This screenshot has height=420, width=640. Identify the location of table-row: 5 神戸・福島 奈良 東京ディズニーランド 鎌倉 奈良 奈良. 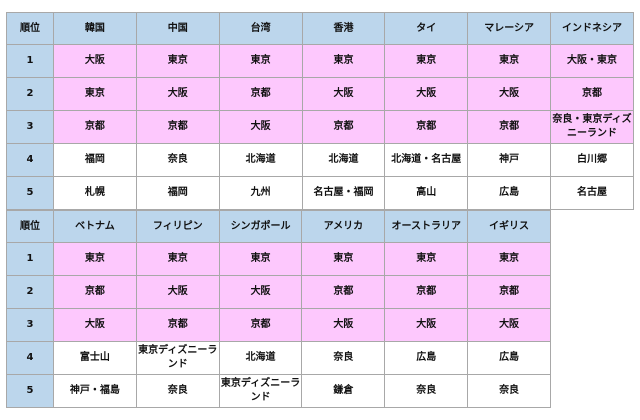
(278, 391).